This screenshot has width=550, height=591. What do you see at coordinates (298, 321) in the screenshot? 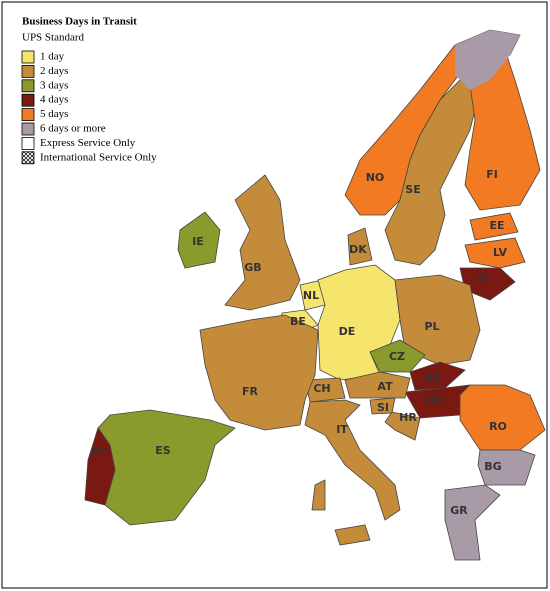
I see `country-code: BE` at bounding box center [298, 321].